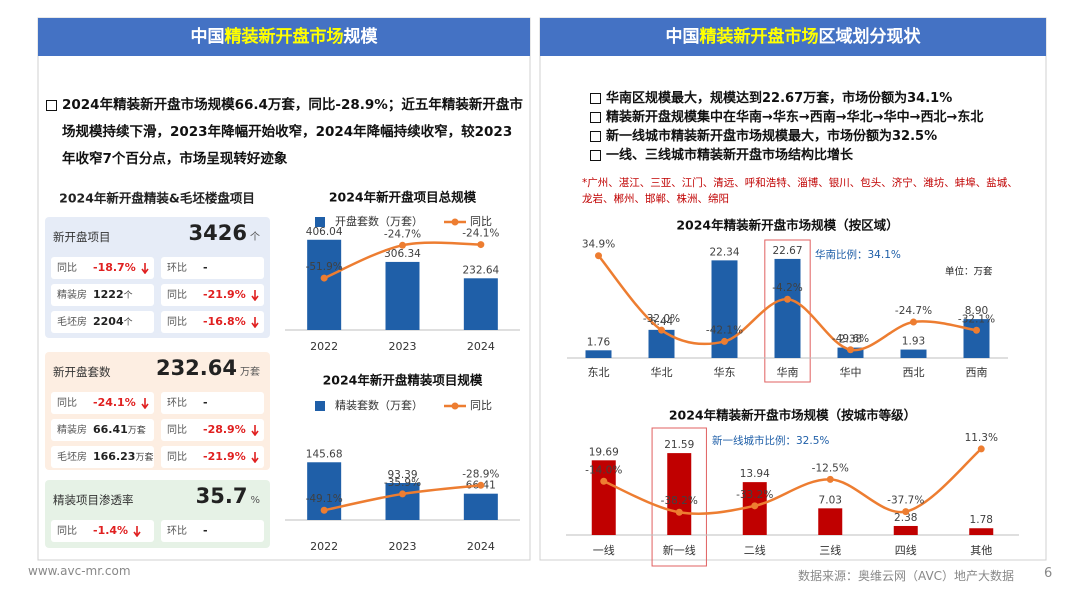 This screenshot has height=608, width=1080. What do you see at coordinates (217, 233) in the screenshot?
I see `card-value-number: 3426` at bounding box center [217, 233].